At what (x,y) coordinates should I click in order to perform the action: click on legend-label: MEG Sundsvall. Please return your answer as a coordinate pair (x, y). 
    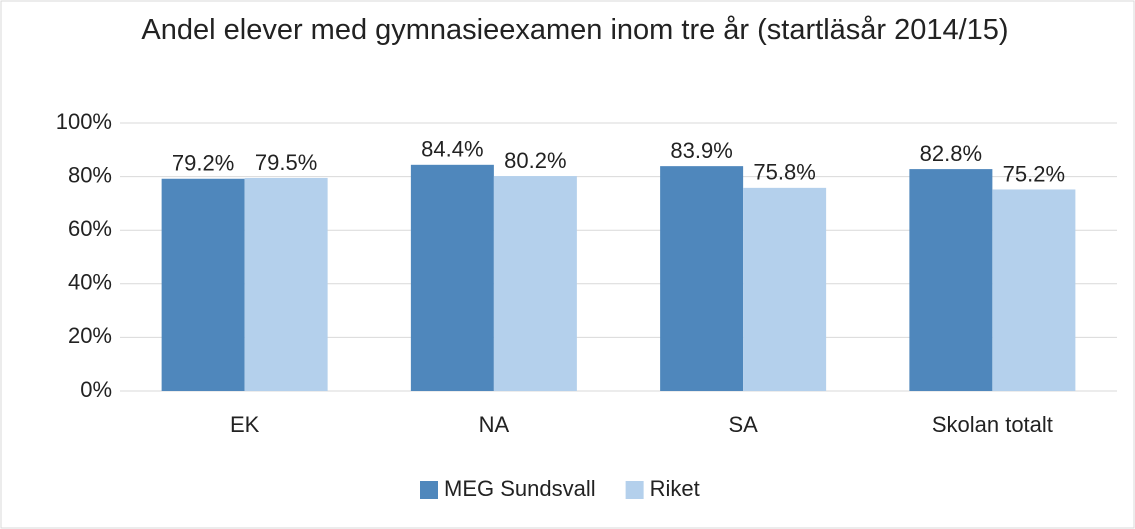
    Looking at the image, I should click on (520, 488).